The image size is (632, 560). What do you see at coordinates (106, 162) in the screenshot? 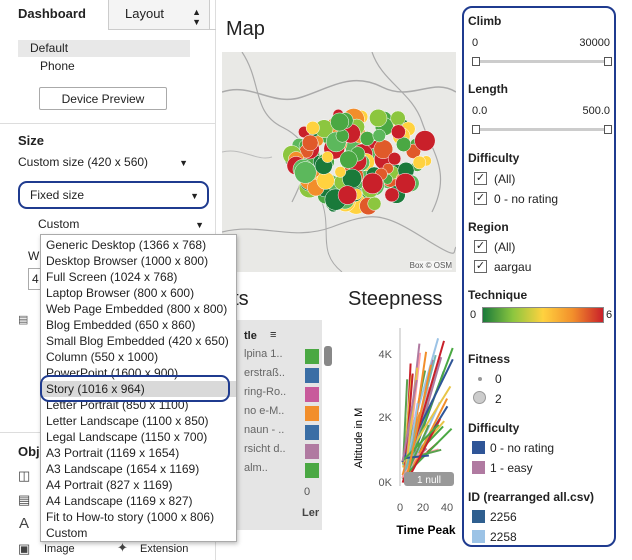
I see `size-select: Custom size (420 x 560) ▼` at bounding box center [106, 162].